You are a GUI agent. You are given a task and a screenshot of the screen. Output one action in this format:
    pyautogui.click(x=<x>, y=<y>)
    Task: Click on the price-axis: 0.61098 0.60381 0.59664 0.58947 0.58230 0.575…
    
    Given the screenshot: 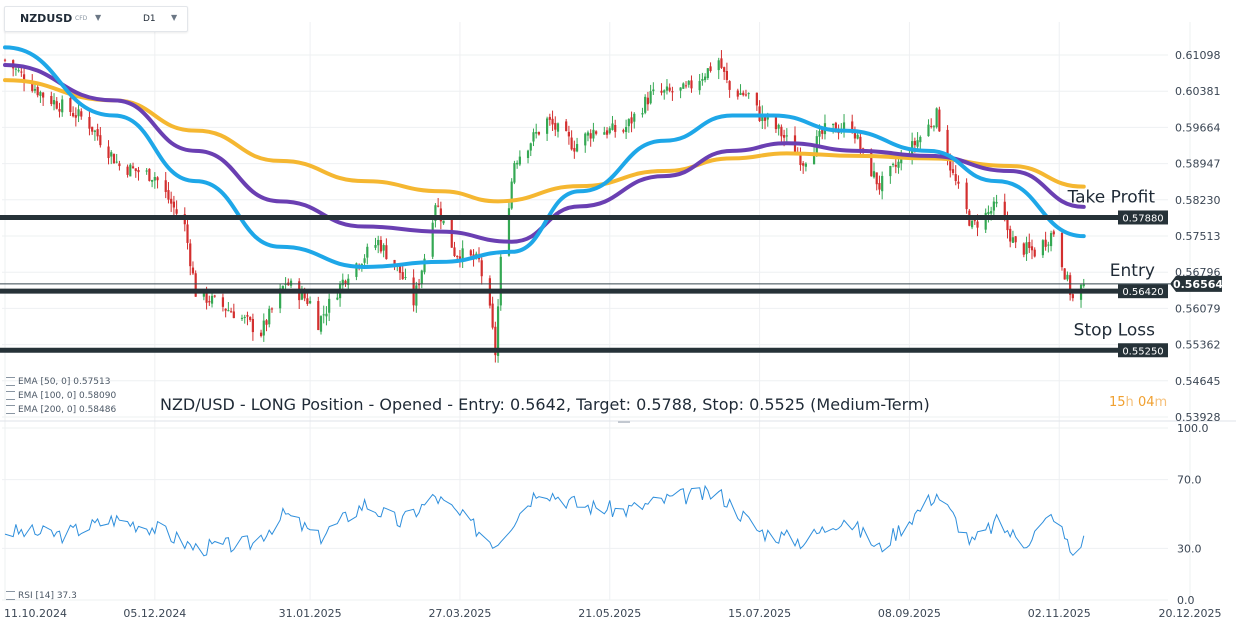 What is the action you would take?
    pyautogui.click(x=1198, y=236)
    